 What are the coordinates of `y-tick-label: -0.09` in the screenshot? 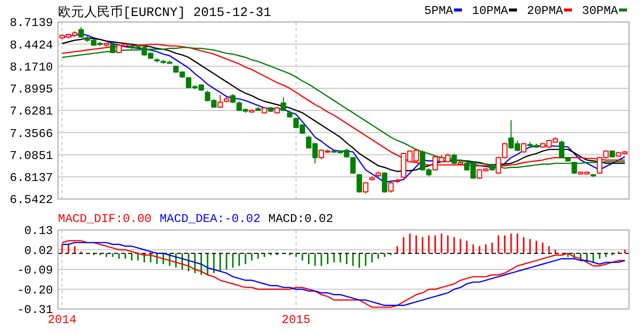 It's located at (34, 271).